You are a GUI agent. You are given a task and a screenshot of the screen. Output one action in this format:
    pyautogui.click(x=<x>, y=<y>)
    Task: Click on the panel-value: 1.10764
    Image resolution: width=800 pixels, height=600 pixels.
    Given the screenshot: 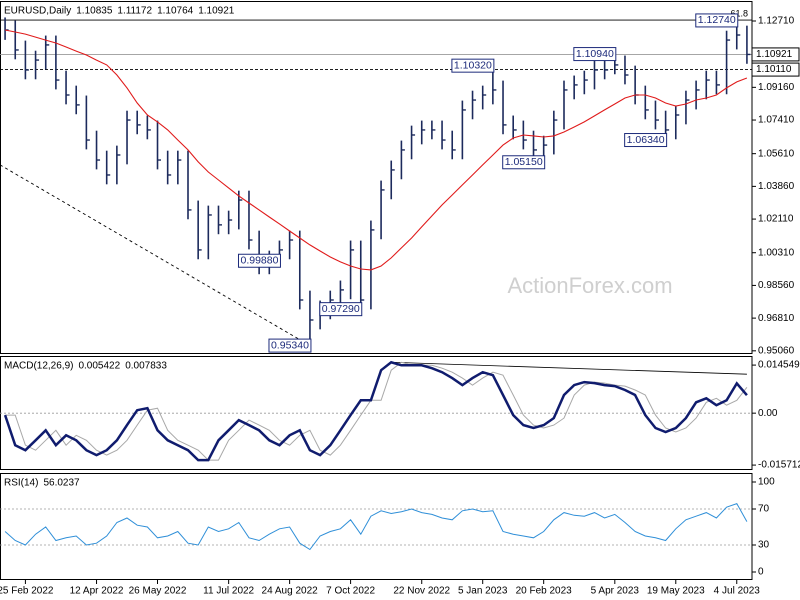 What is the action you would take?
    pyautogui.click(x=175, y=11)
    